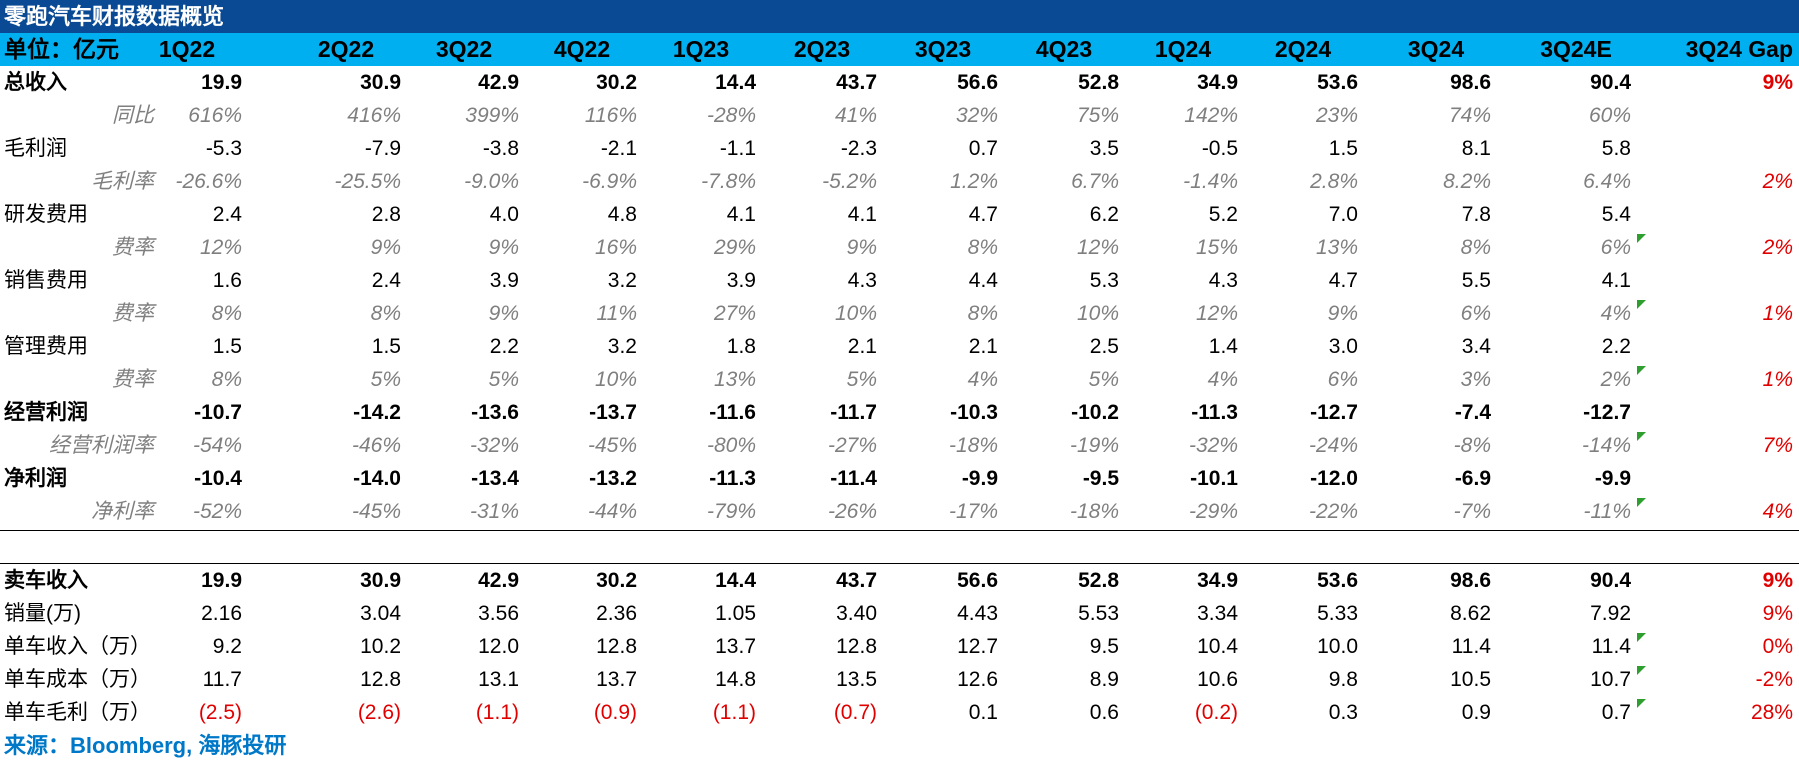 Image resolution: width=1799 pixels, height=763 pixels. What do you see at coordinates (1343, 712) in the screenshot?
I see `value-cell: 0.3` at bounding box center [1343, 712].